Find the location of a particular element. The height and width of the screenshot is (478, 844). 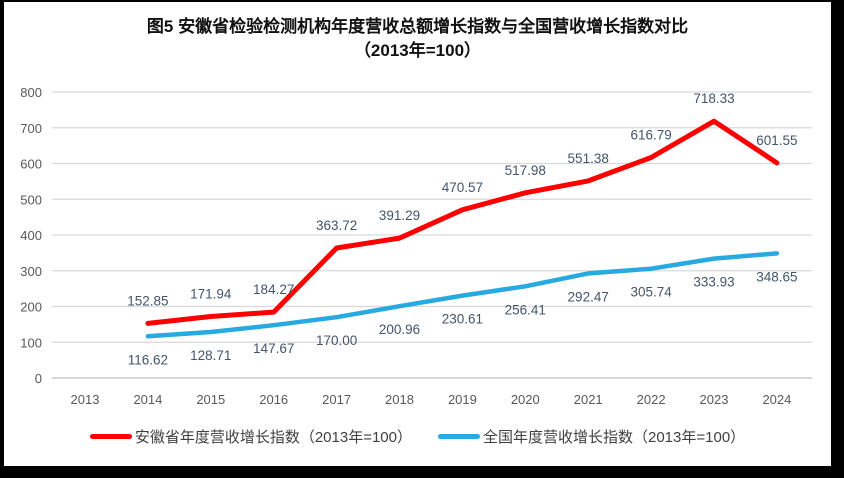

data-label-national: 170.00 is located at coordinates (336, 340).